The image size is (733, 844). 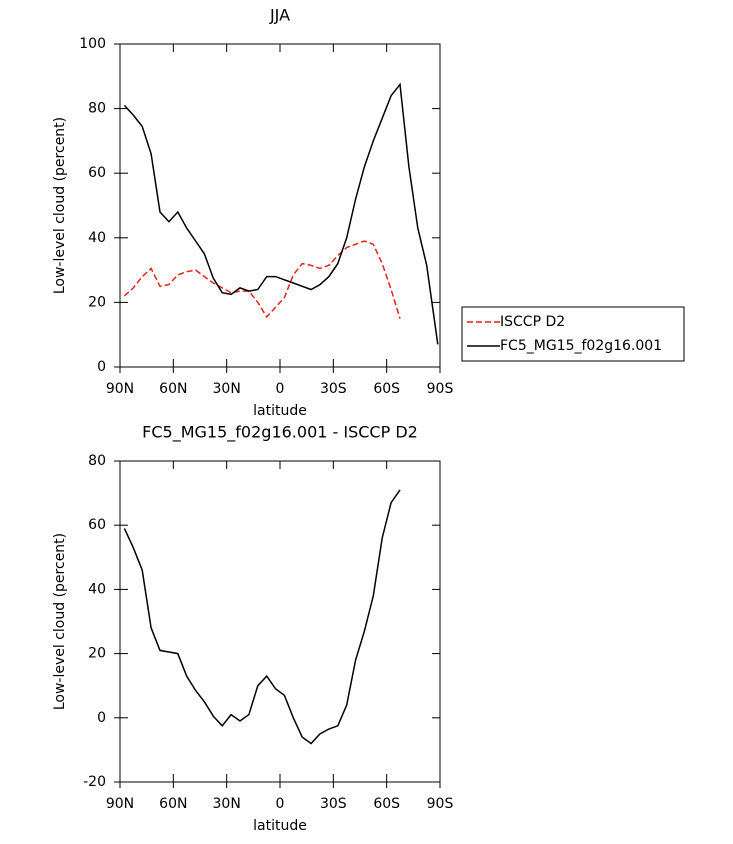 I want to click on legend-label: FC5_MG15_f02g16.001, so click(x=581, y=346).